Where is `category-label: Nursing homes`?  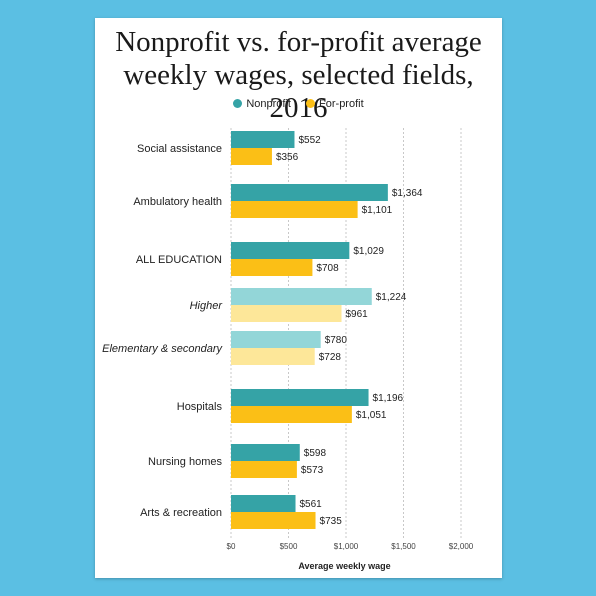
category-label: Nursing homes is located at coordinates (185, 462).